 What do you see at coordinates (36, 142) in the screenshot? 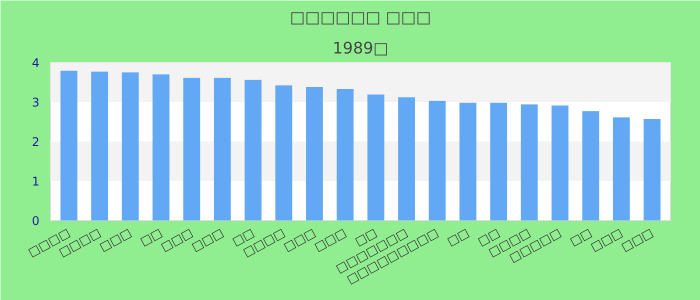
I see `y-tick-label: 2` at bounding box center [36, 142].